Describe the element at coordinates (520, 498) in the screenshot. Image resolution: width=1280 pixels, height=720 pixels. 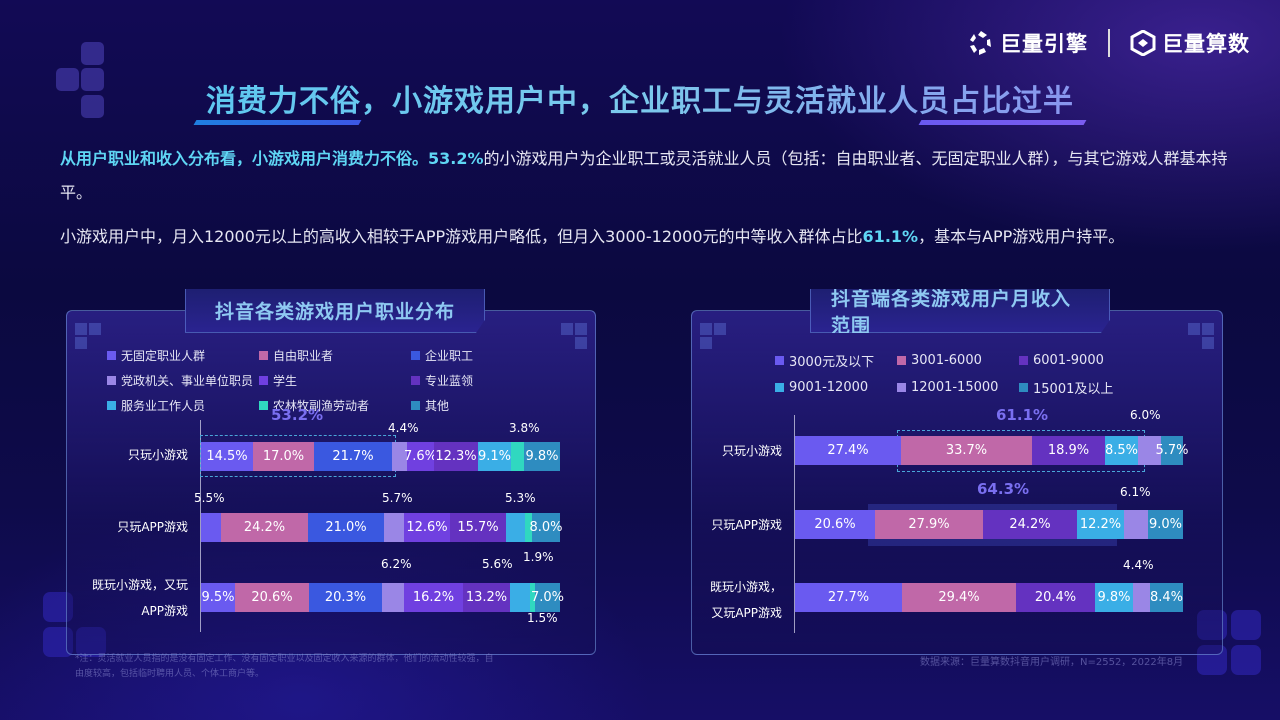
I see `value-label: 5.3%` at that location.